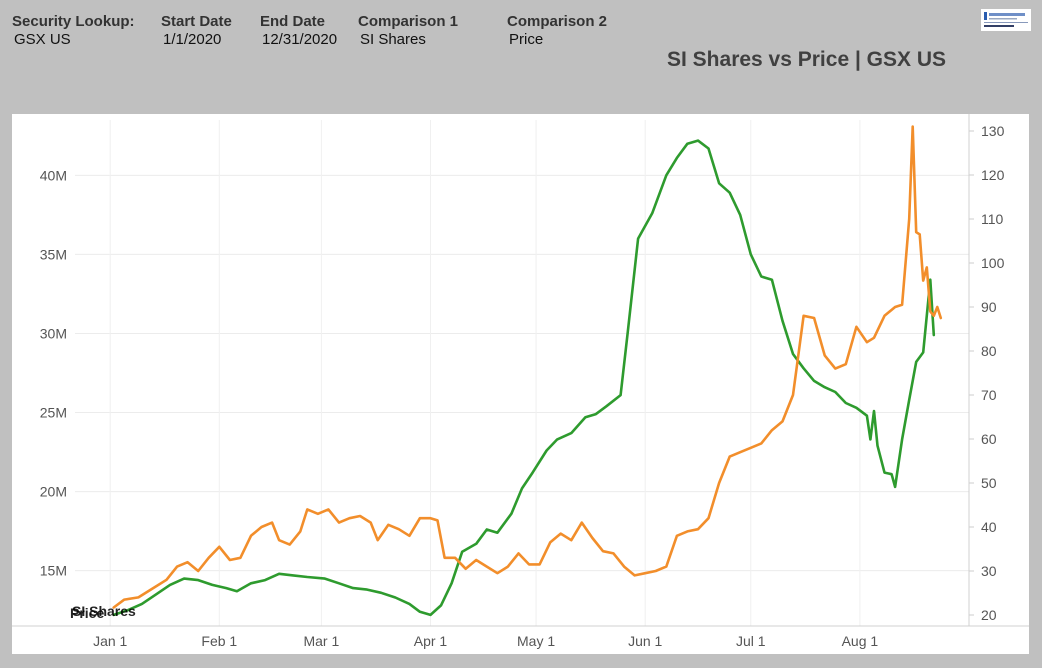  Describe the element at coordinates (53, 413) in the screenshot. I see `y-left-tick-label: 25M` at that location.